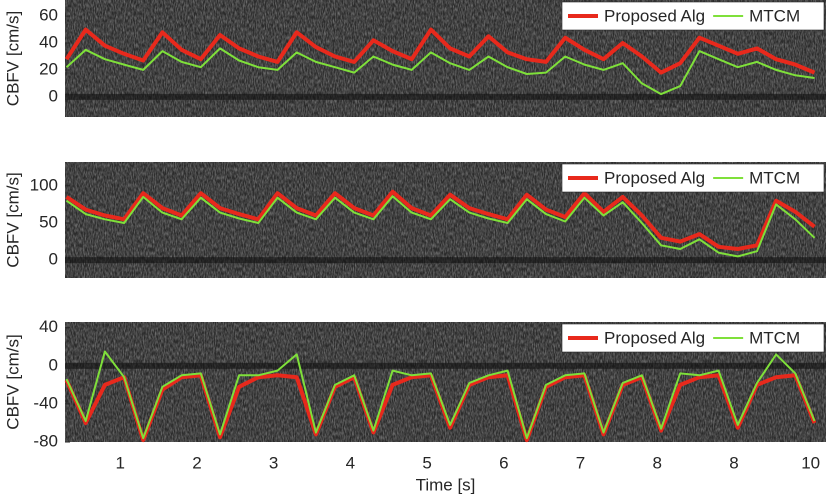 This screenshot has width=829, height=498. Describe the element at coordinates (273, 462) in the screenshot. I see `x-tick-label: 3` at that location.